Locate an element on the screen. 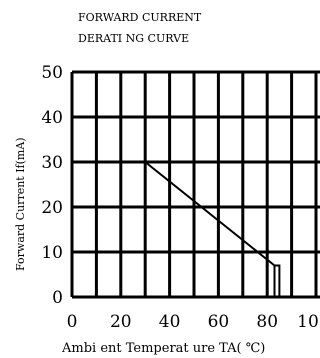 This screenshot has width=320, height=358. x-tick-label: 20 is located at coordinates (121, 322).